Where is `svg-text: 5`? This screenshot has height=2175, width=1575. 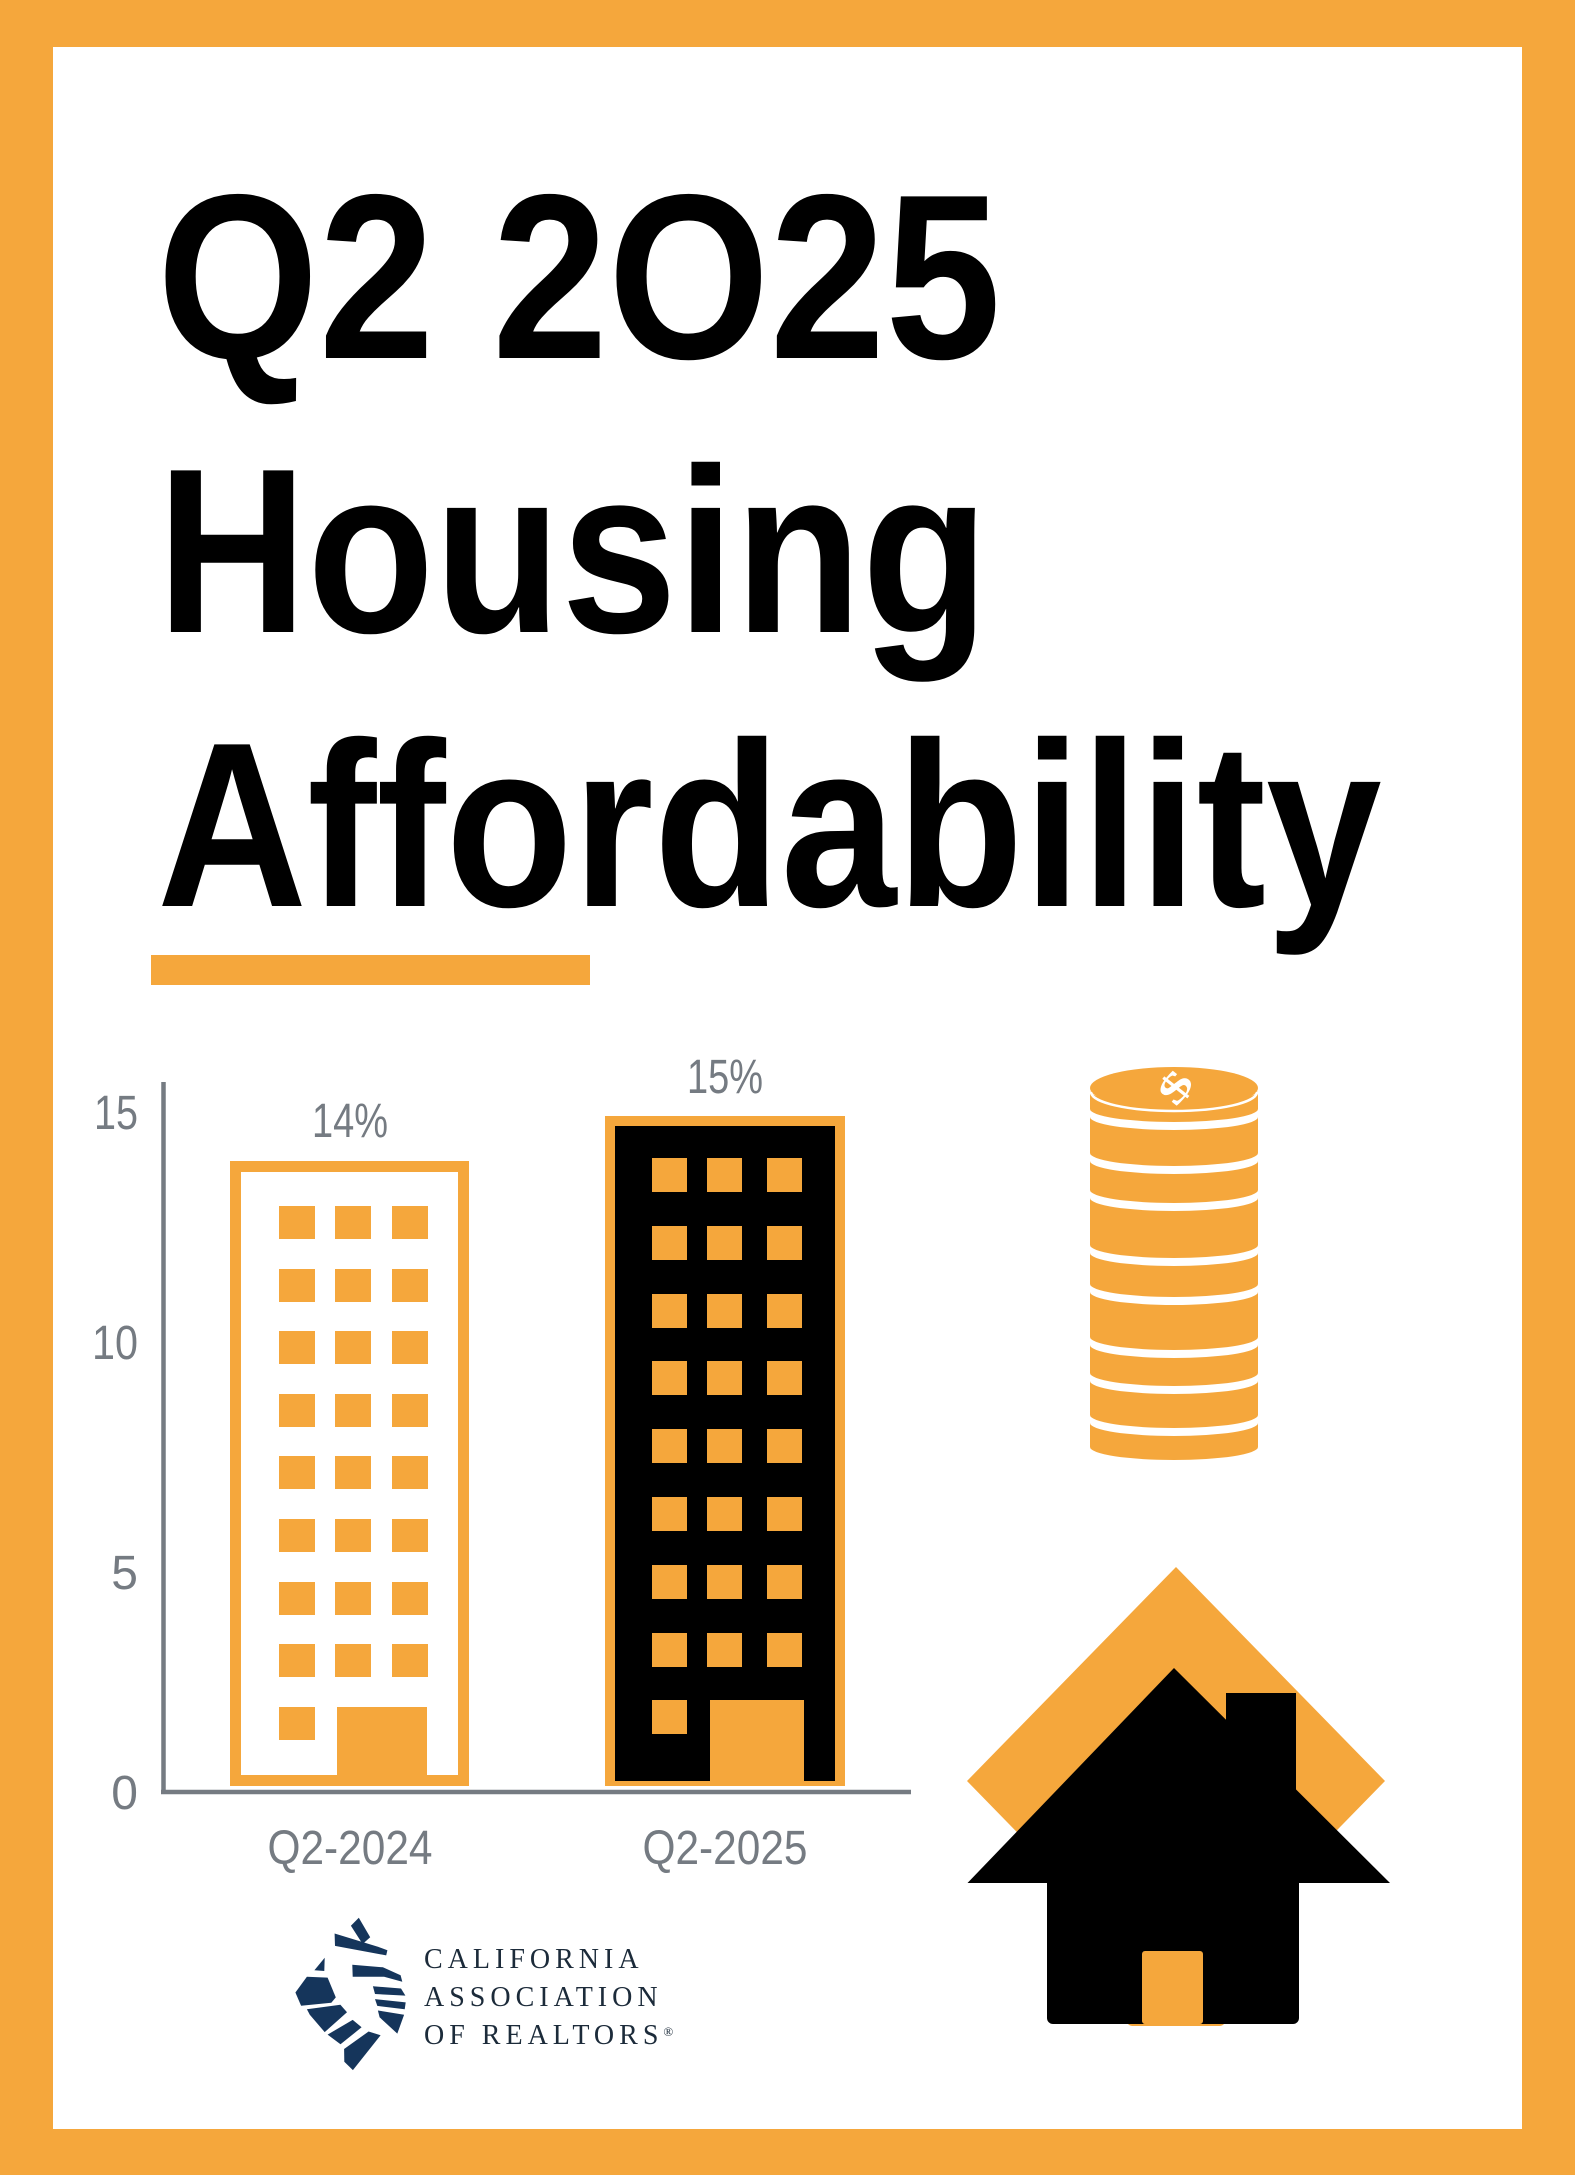
svg-text: 5 is located at coordinates (124, 1573).